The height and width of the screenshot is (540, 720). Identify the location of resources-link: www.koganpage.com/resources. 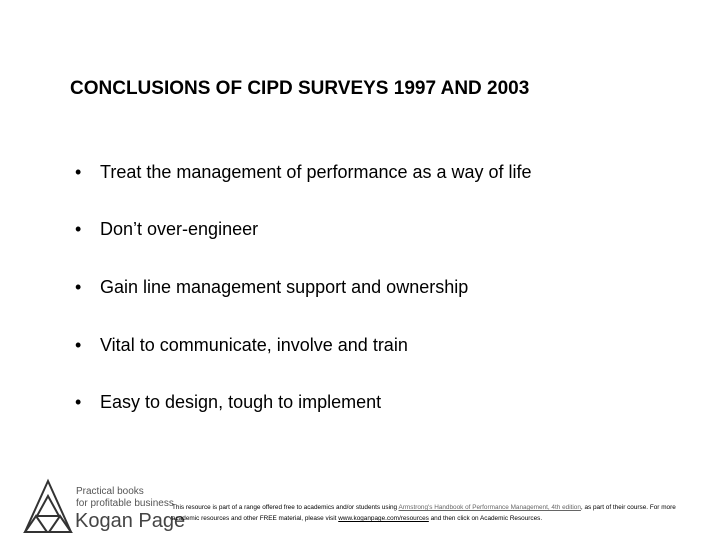
(383, 518).